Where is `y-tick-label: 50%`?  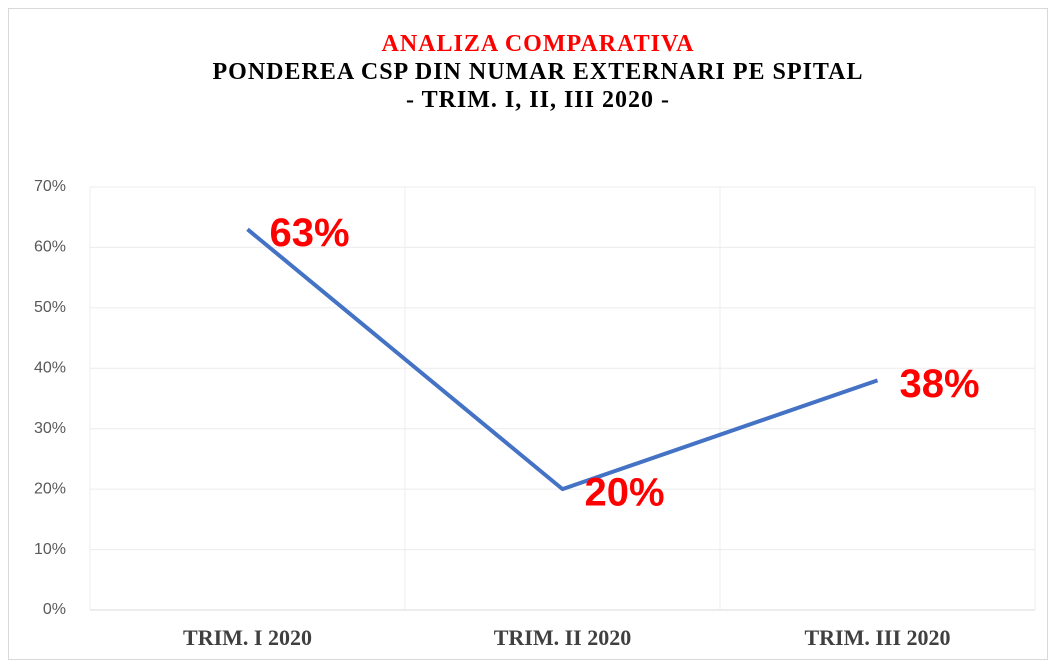
y-tick-label: 50% is located at coordinates (50, 307).